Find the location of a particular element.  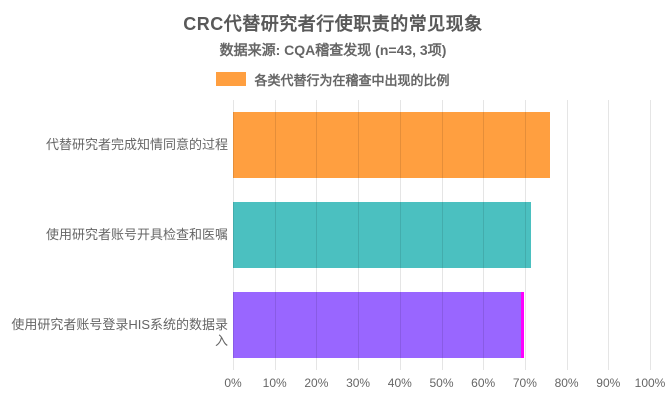

legend: 各类代替行为在稽查中出现的比例 is located at coordinates (333, 79).